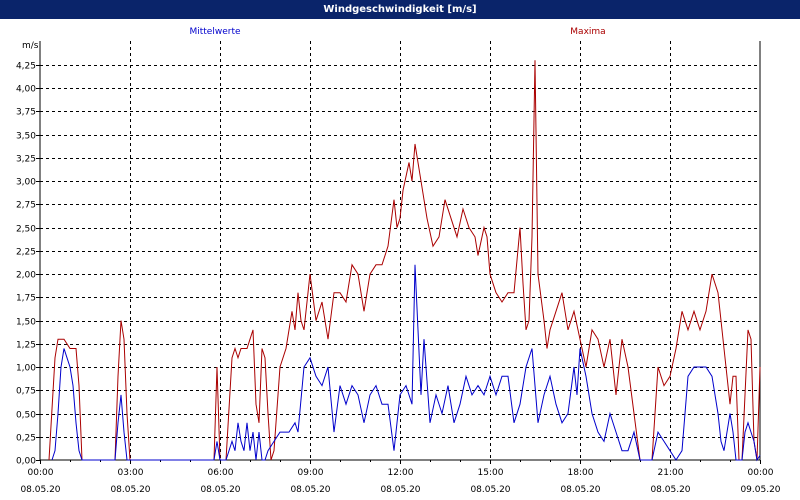  What do you see at coordinates (671, 473) in the screenshot?
I see `x-tick-time-label: 21:00` at bounding box center [671, 473].